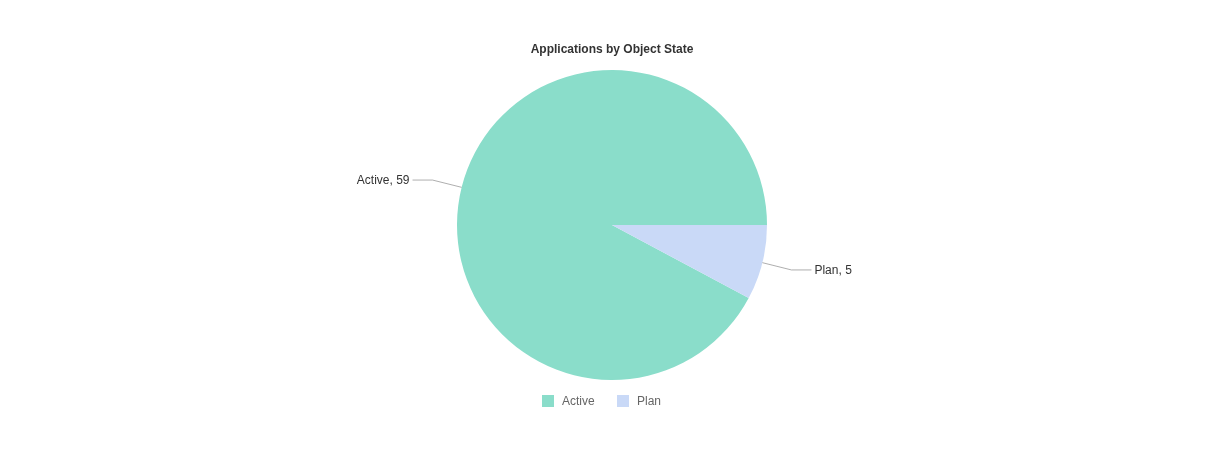  I want to click on chart-title: Applications by Object State, so click(612, 49).